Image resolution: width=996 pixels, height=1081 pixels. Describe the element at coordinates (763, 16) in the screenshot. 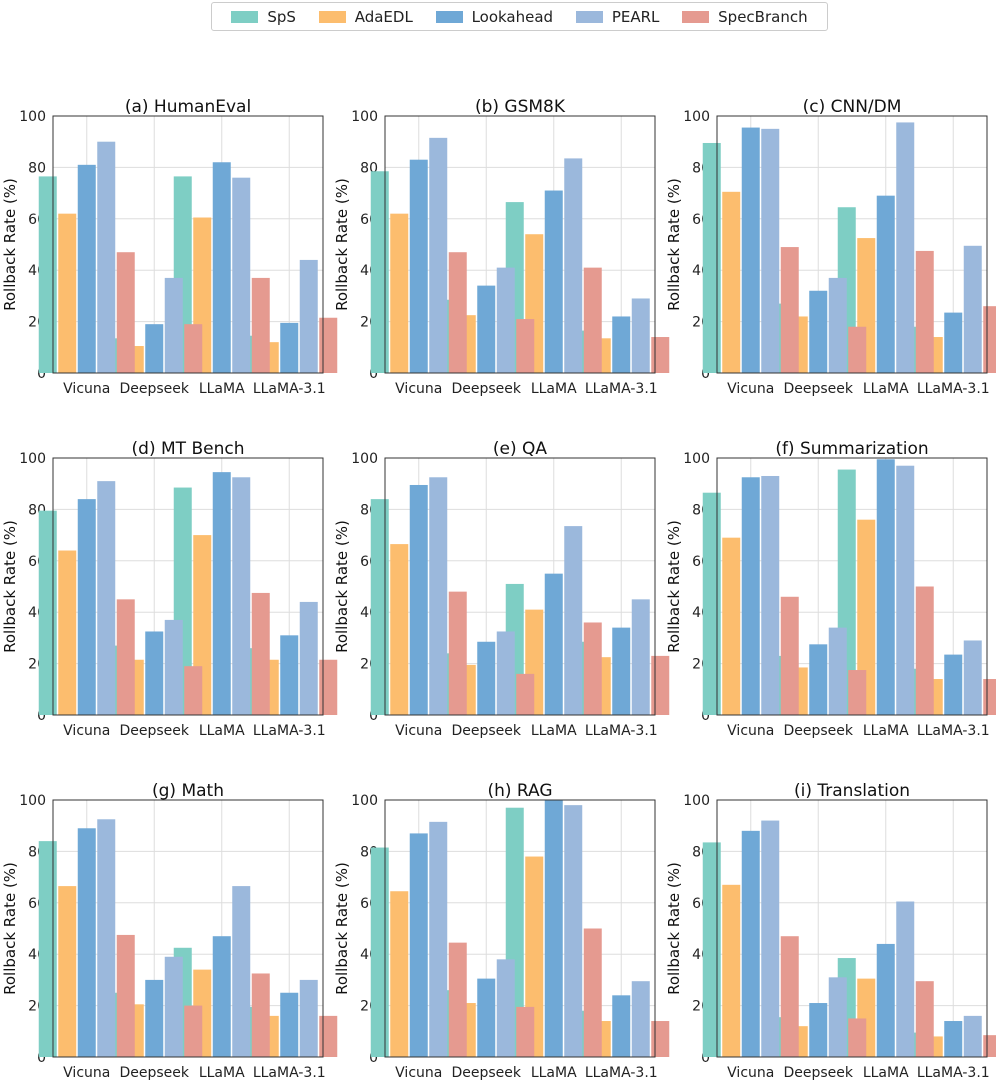

I see `legend-label: SpecBranch` at that location.